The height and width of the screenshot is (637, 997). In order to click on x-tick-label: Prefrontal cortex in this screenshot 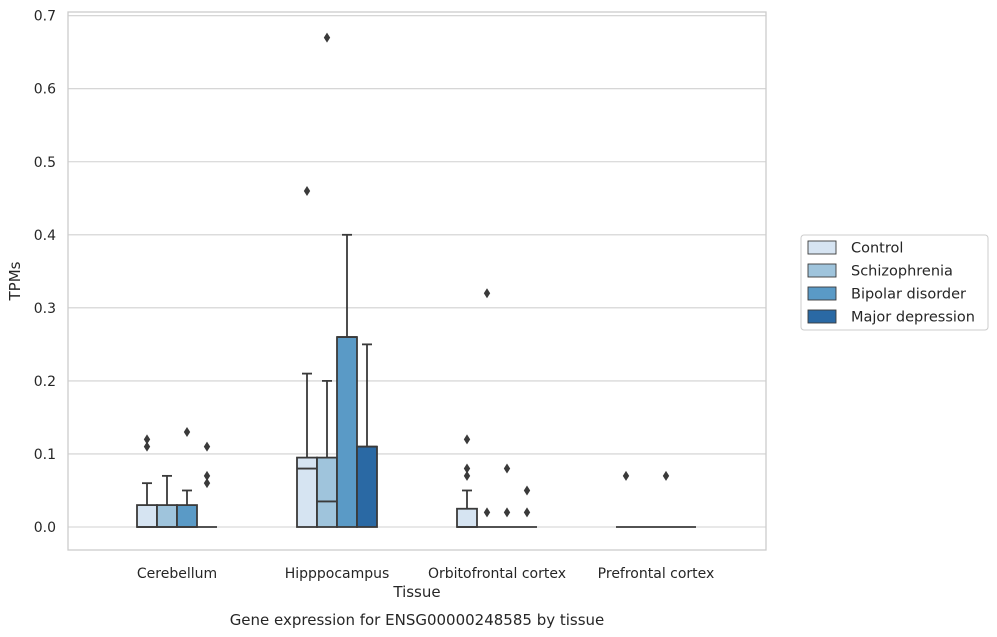, I will do `click(656, 574)`.